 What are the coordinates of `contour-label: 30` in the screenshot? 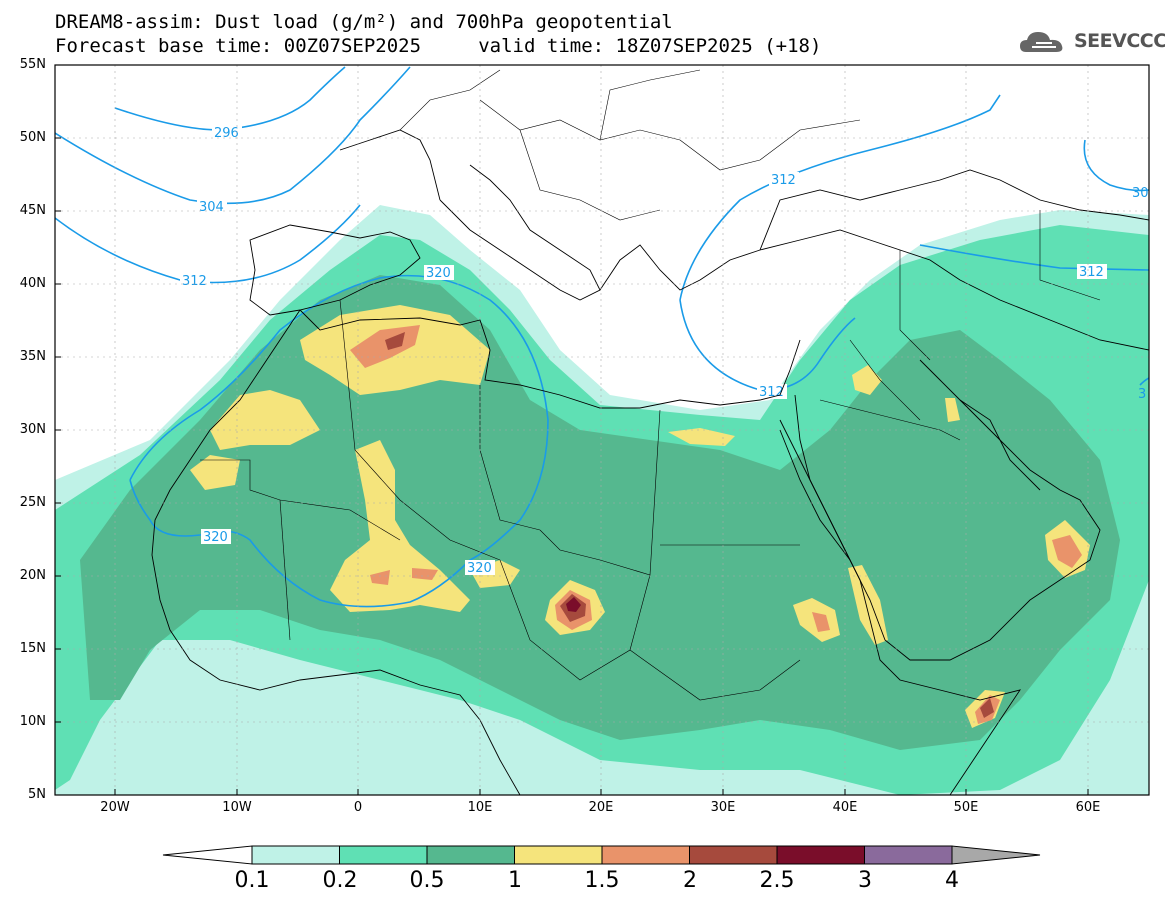 It's located at (1140, 193).